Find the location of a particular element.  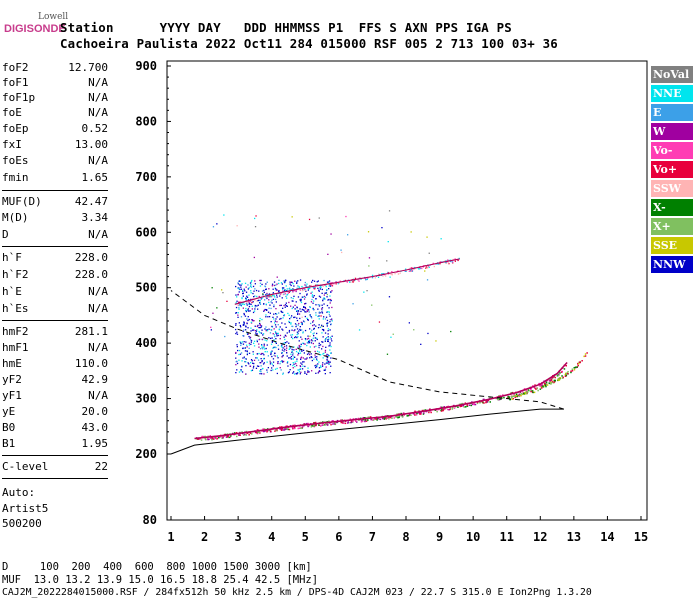

legend-item-vo-plus: Vo+ is located at coordinates (672, 169).